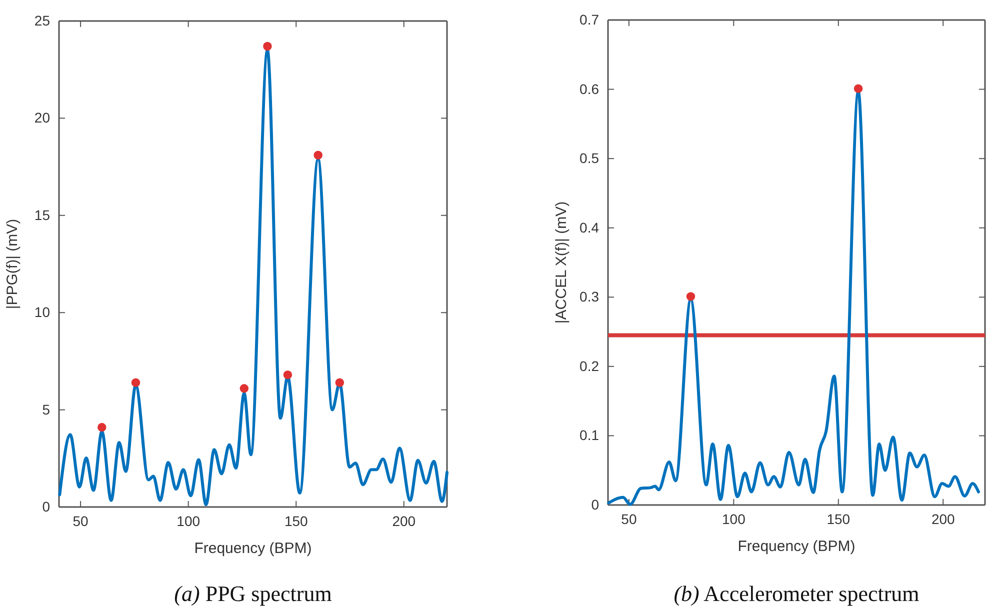 The width and height of the screenshot is (991, 610). What do you see at coordinates (12, 264) in the screenshot?
I see `y-axis-title: |PPG(f)| (mV)` at bounding box center [12, 264].